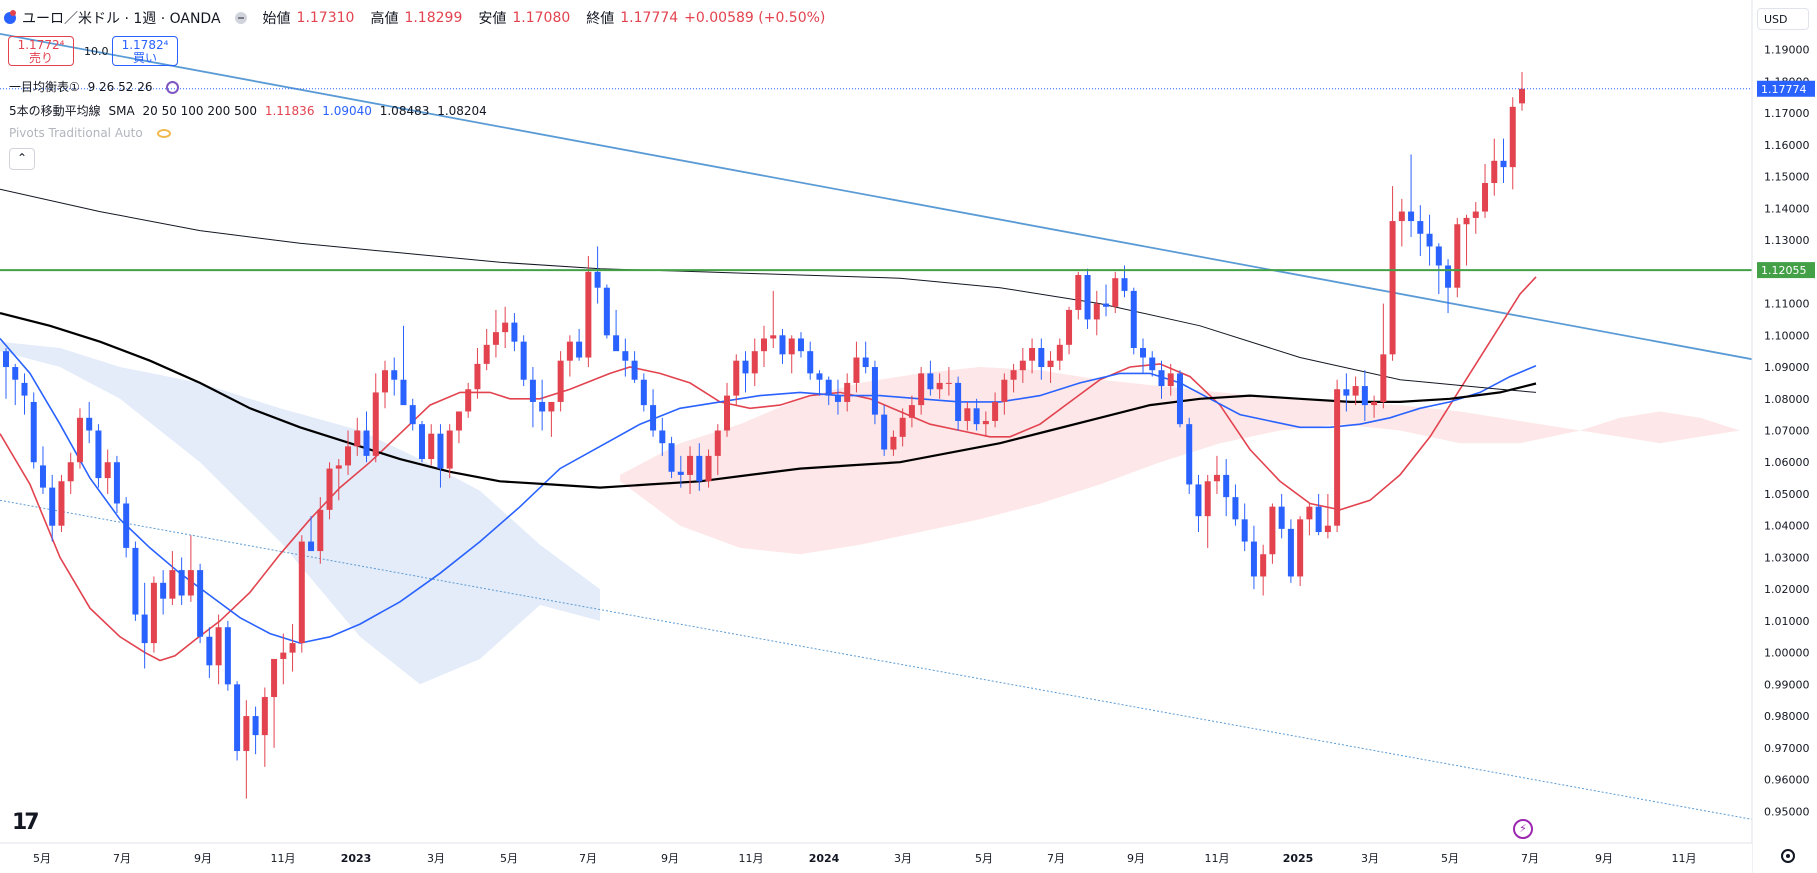  Describe the element at coordinates (145, 51) in the screenshot. I see `buy-button: 1.1782⁴ 買い` at that location.